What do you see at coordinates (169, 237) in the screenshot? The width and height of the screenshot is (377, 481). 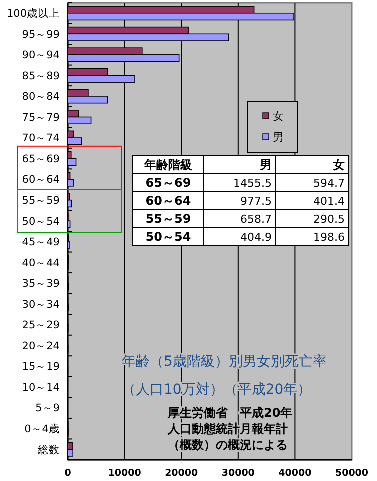 I see `annotation: 50～54` at bounding box center [169, 237].